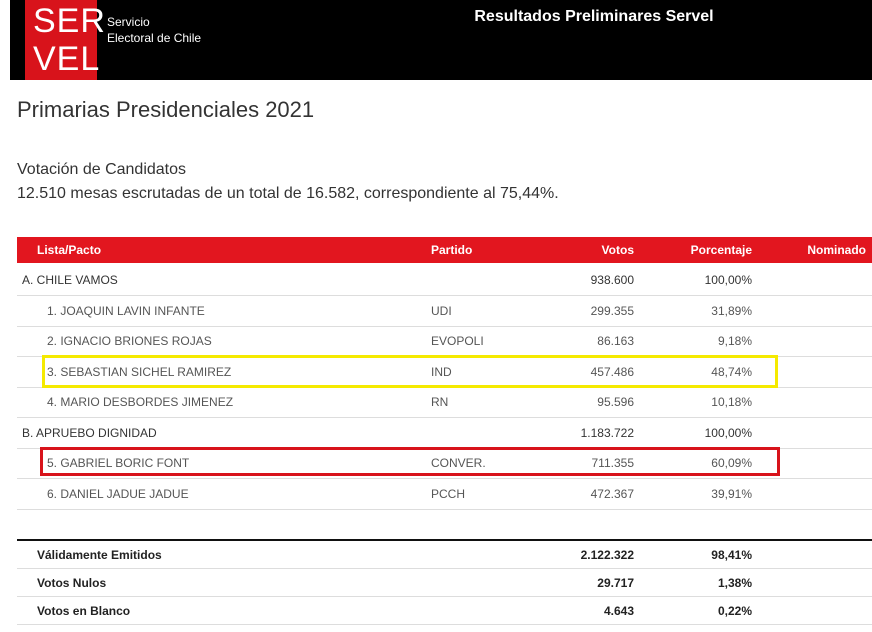  Describe the element at coordinates (615, 402) in the screenshot. I see `votes-cell: 95.596` at that location.